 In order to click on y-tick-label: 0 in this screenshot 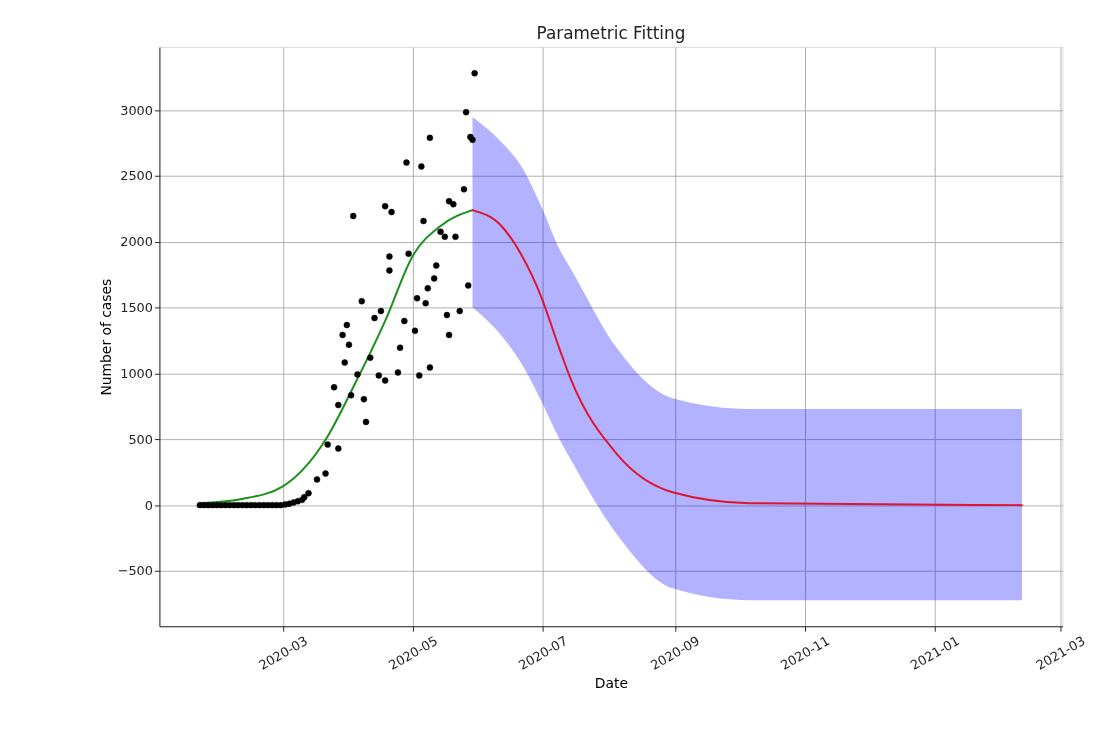, I will do `click(148, 505)`.